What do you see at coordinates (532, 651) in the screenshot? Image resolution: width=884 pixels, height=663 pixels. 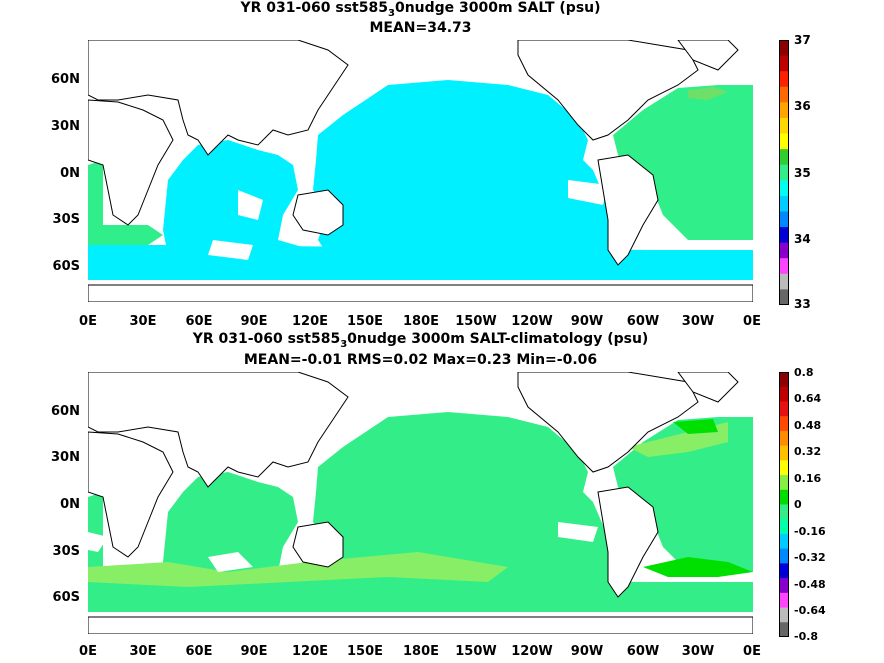 I see `p2-lon-120w: 120W` at bounding box center [532, 651].